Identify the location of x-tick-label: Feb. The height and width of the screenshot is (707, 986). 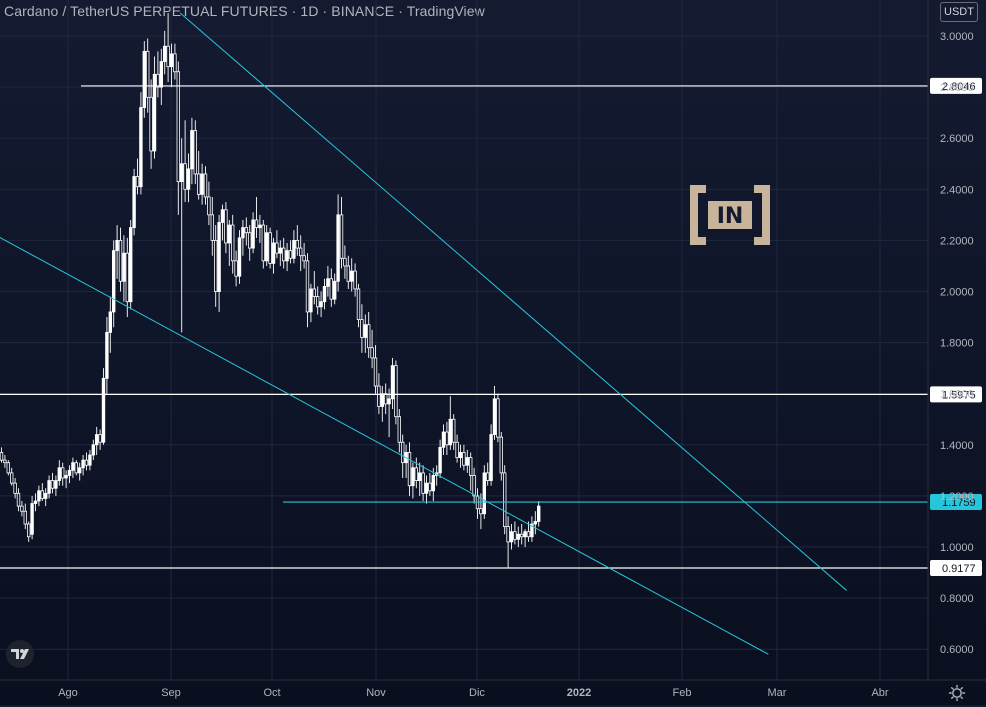
(682, 693).